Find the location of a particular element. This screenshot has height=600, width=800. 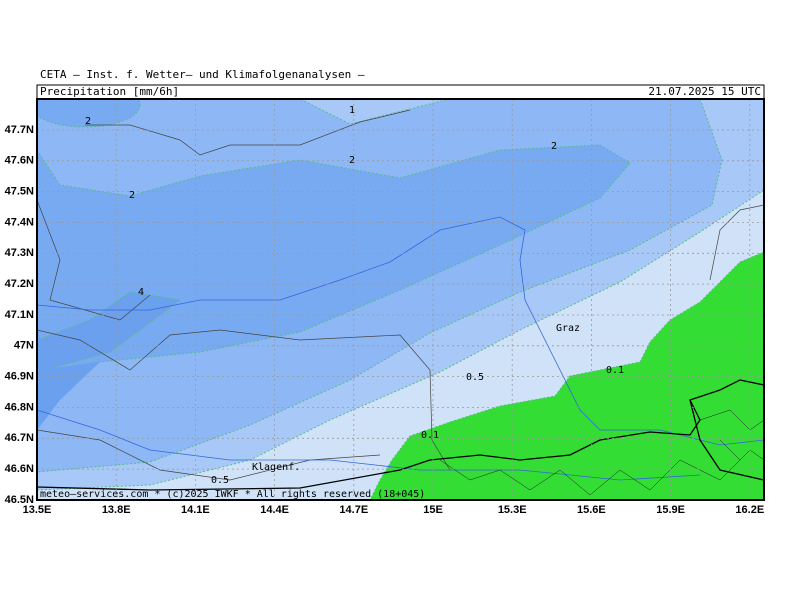

lon-label: 15E is located at coordinates (433, 510).